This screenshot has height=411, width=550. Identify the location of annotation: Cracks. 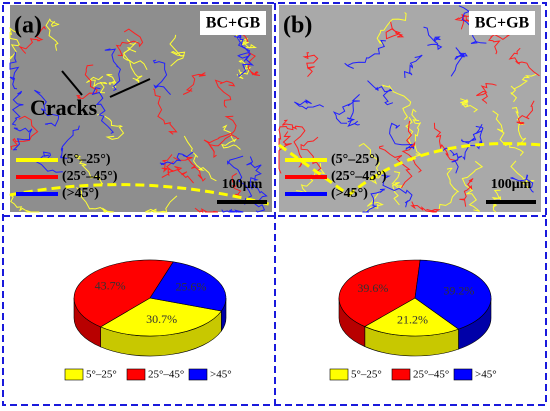
(64, 107).